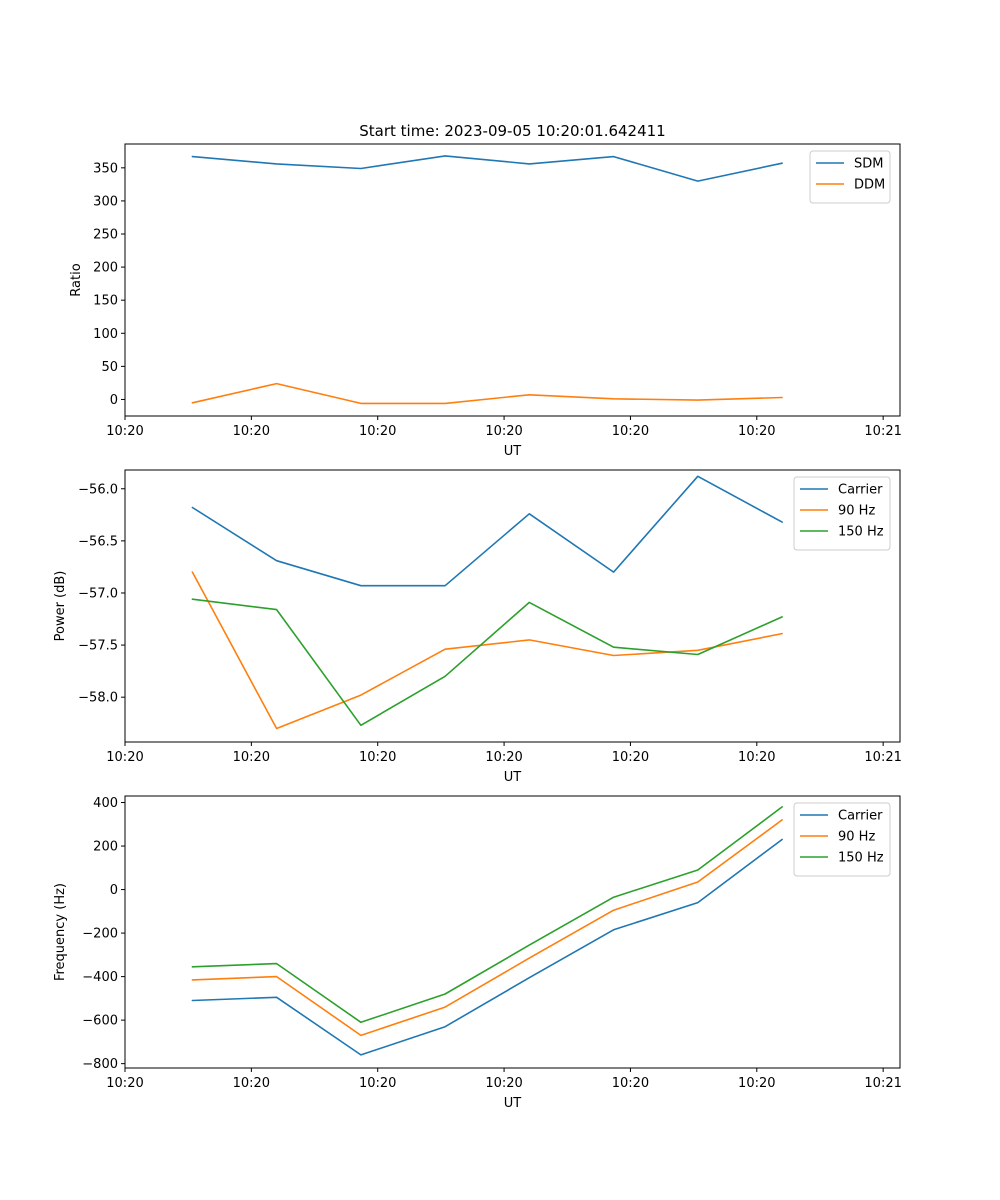 The height and width of the screenshot is (1200, 1000). I want to click on frequency-y-tick-label: −800, so click(100, 1064).